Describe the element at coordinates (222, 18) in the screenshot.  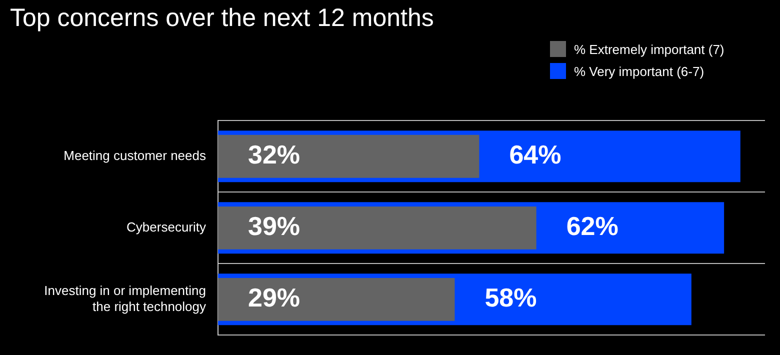
I see `chart-title: Top concerns over the next 12 months` at that location.